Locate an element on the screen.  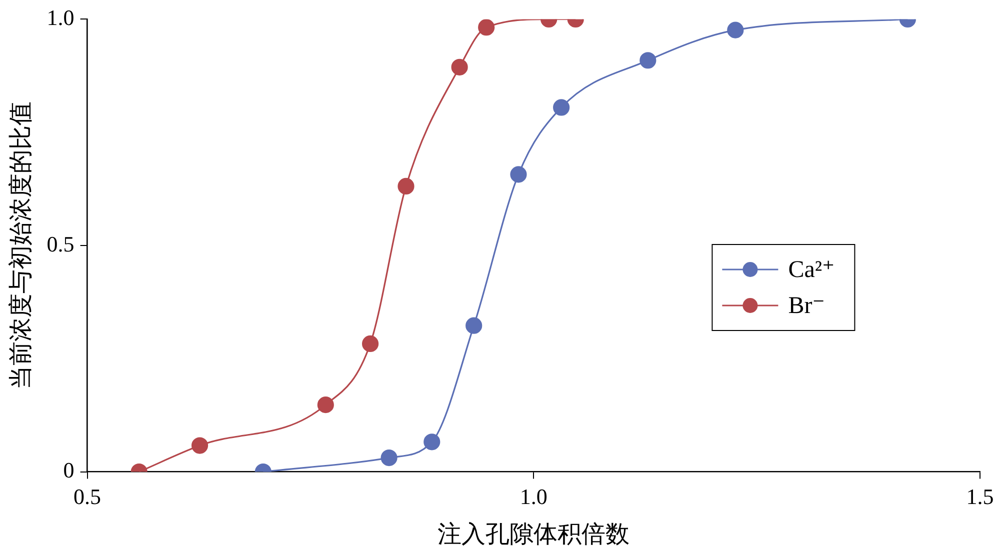
y-tick-label: 0 is located at coordinates (68, 470).